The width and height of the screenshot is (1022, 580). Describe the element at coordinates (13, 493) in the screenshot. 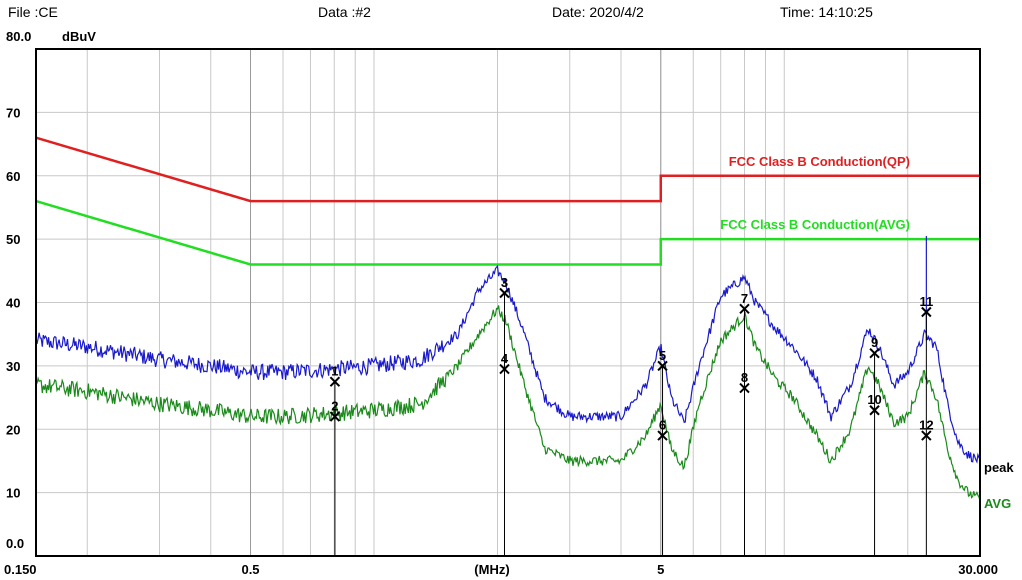

I see `y-tick-label: 10` at that location.